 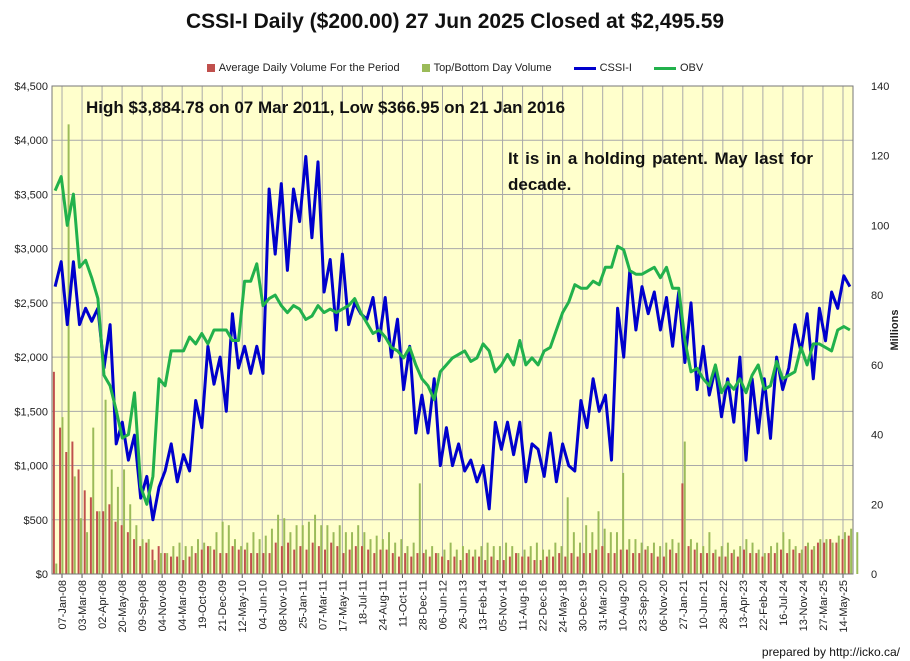 What do you see at coordinates (784, 603) in the screenshot?
I see `x-tick-label: 16-Jul-24` at bounding box center [784, 603].